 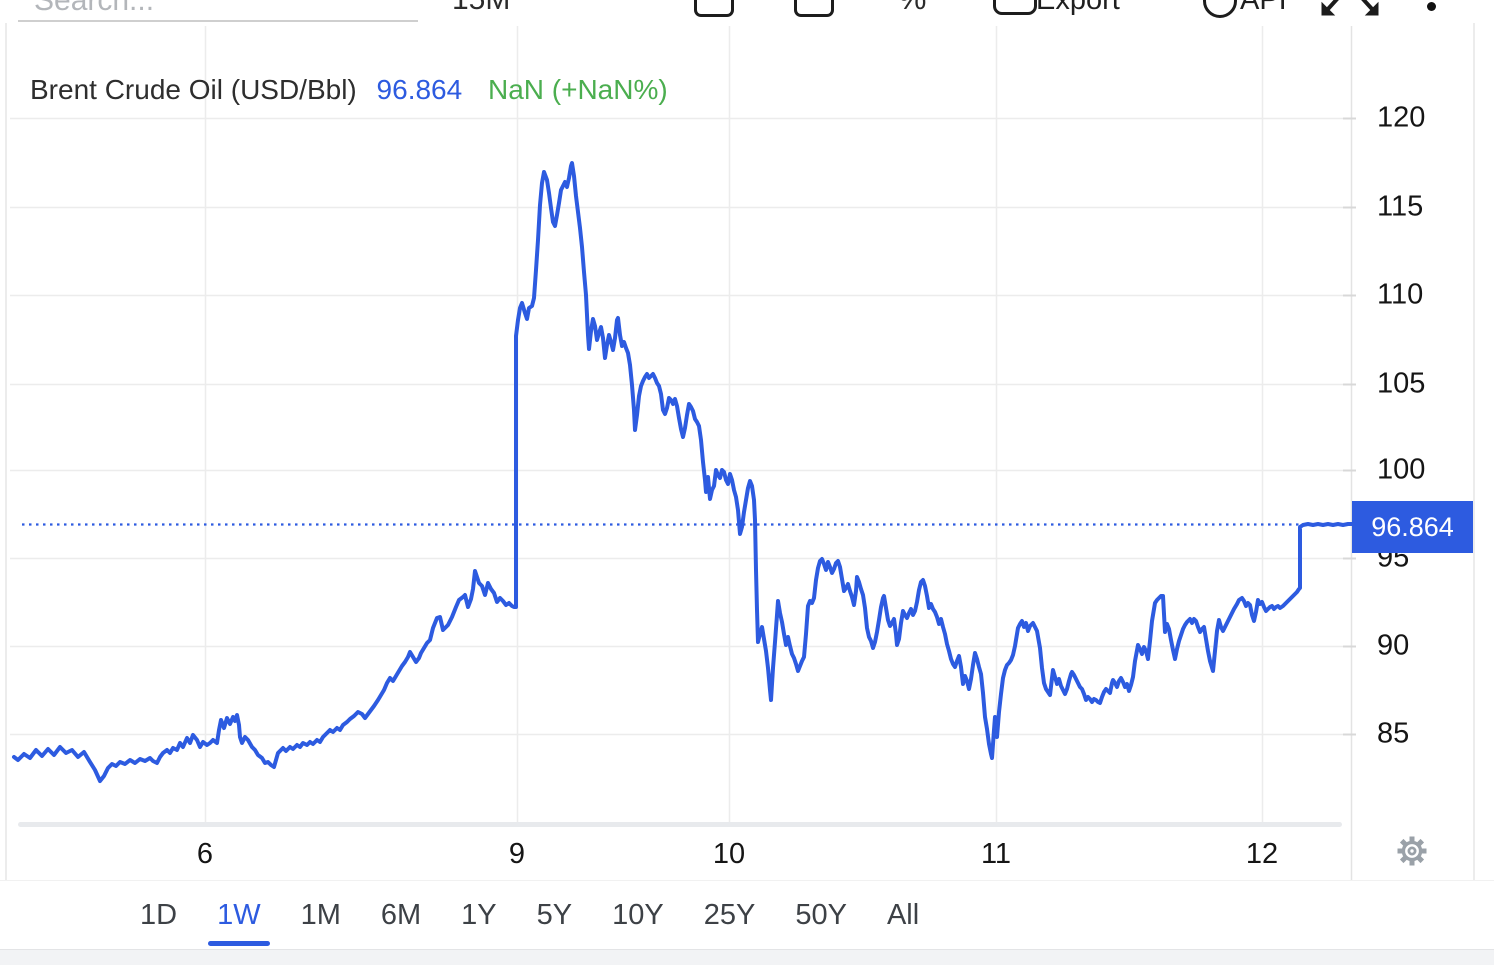 I want to click on chart-title: Brent Crude Oil (USD/Bbl), so click(x=193, y=89).